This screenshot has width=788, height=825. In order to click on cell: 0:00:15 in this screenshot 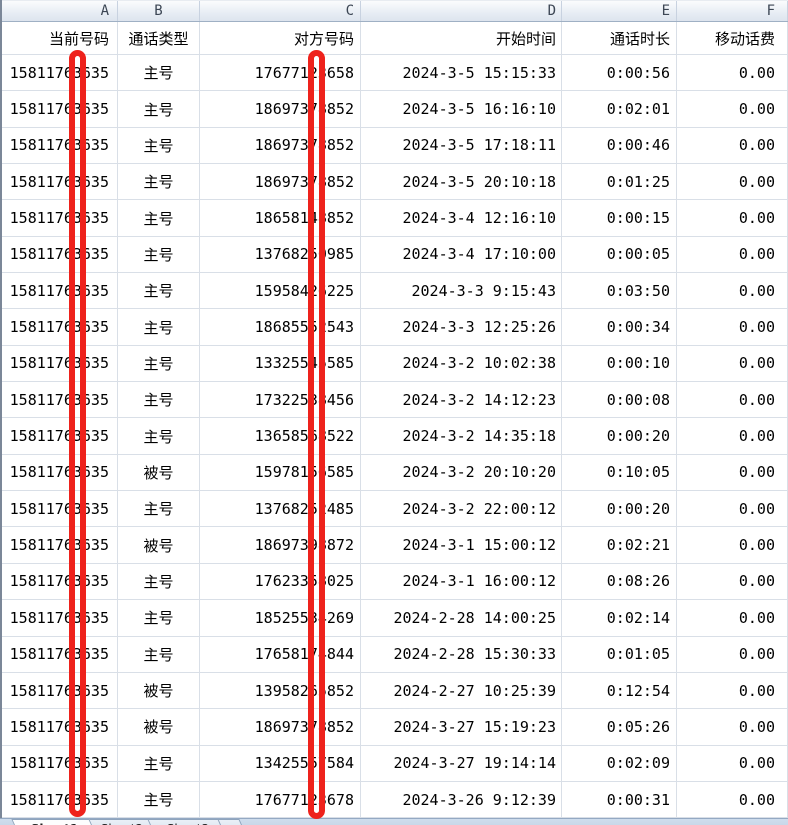, I will do `click(619, 218)`.